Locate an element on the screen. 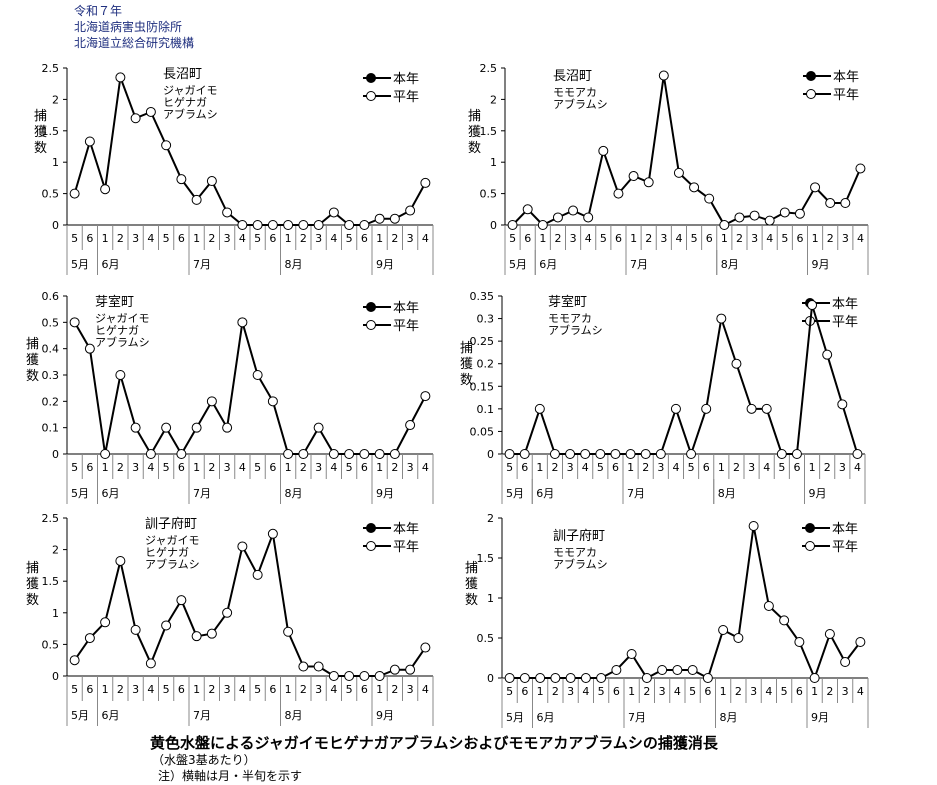 The width and height of the screenshot is (937, 785). y-tick-label: 0.05 is located at coordinates (482, 431).